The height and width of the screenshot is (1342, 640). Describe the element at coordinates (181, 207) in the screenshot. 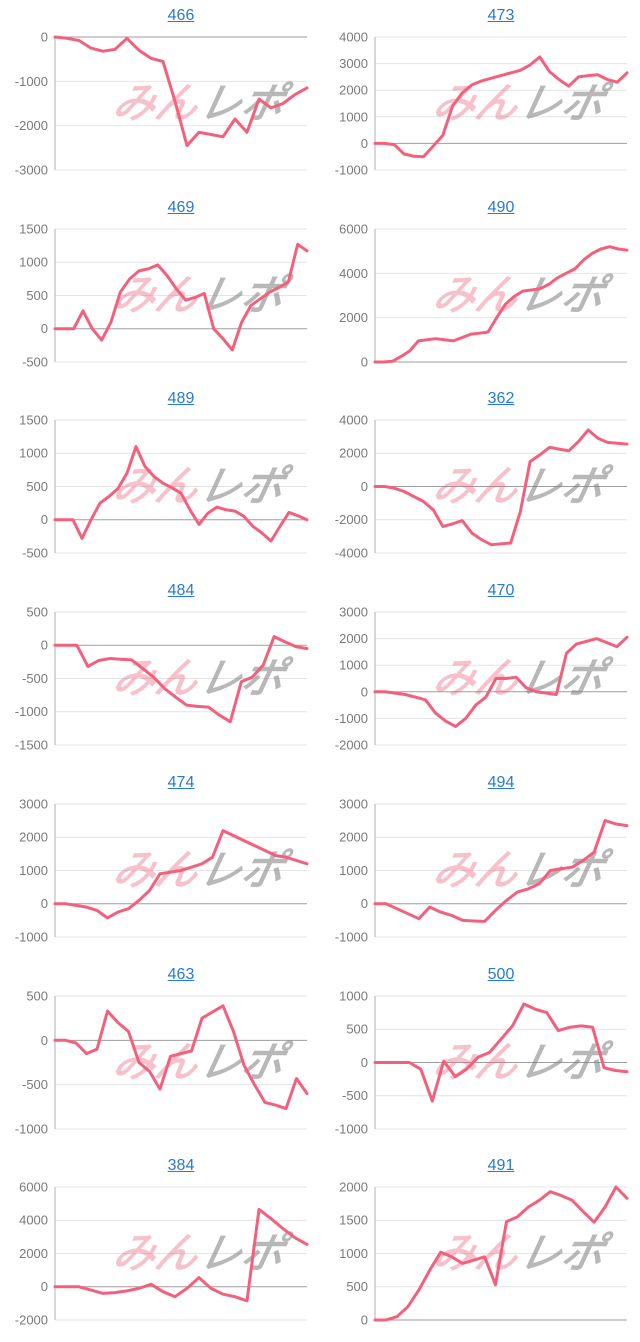

I see `chart-title-link: 469` at that location.